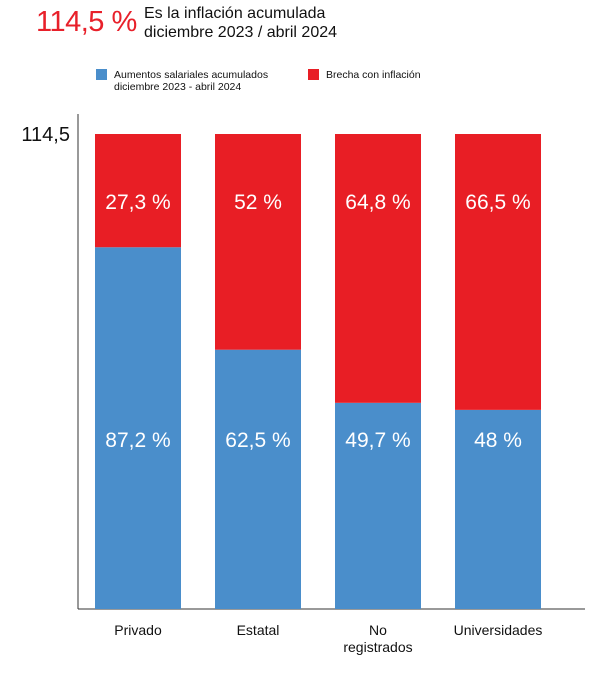 This screenshot has height=675, width=595. What do you see at coordinates (137, 202) in the screenshot?
I see `data-label-brecha-0: 27,3 %` at bounding box center [137, 202].